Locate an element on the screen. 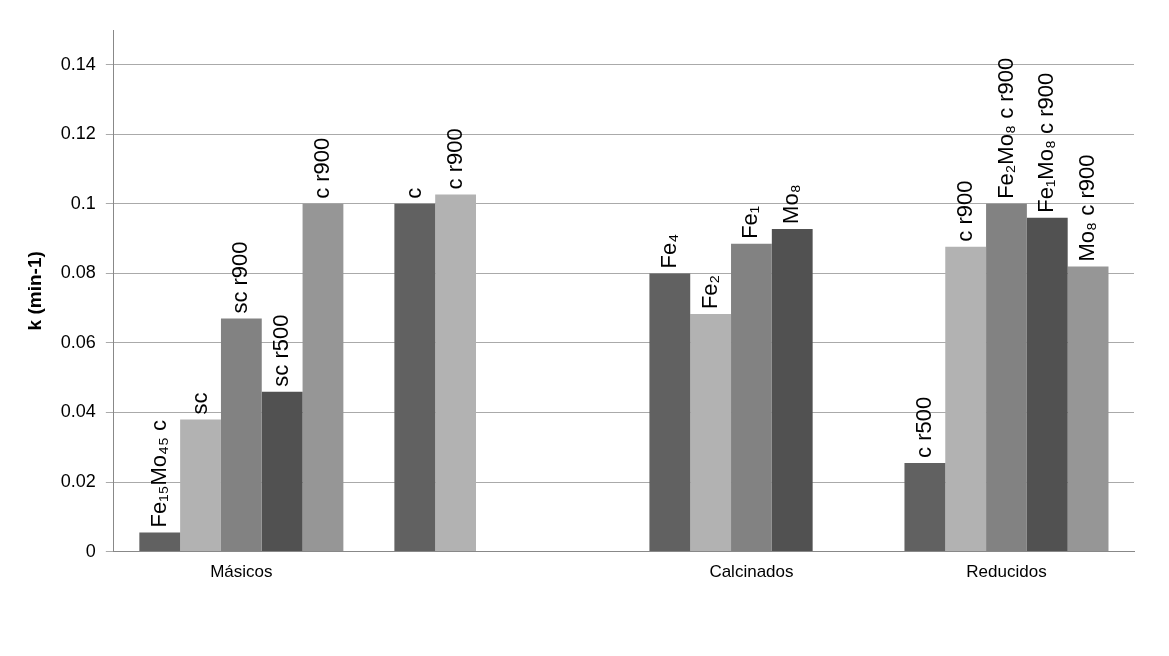  data-label: Fe₂ is located at coordinates (709, 292).